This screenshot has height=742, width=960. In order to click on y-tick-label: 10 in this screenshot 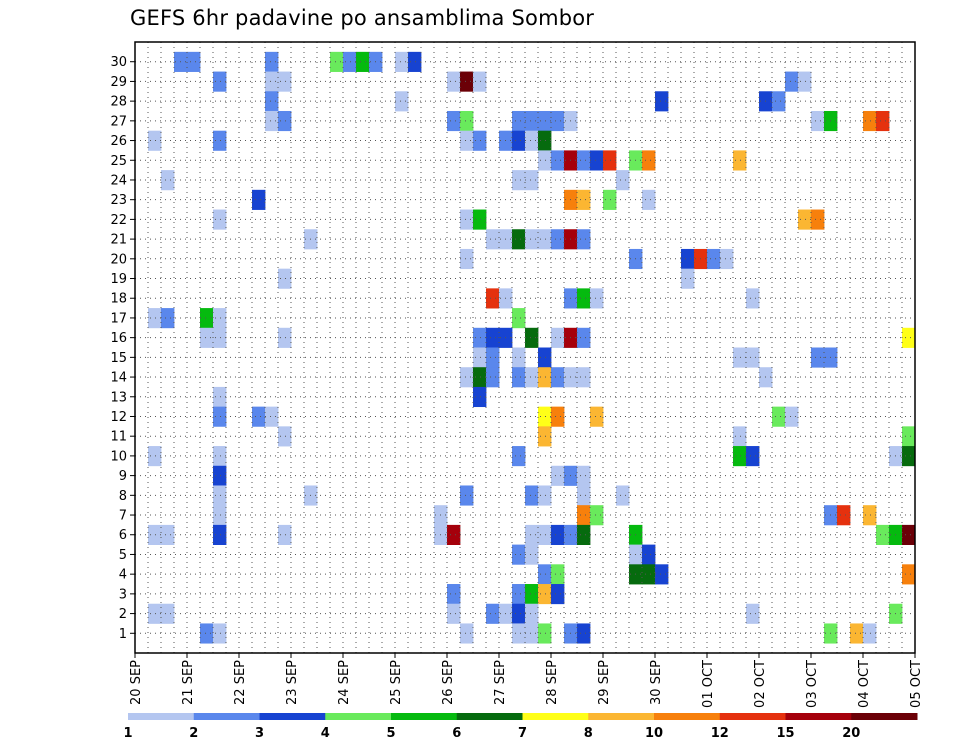, I will do `click(118, 456)`.